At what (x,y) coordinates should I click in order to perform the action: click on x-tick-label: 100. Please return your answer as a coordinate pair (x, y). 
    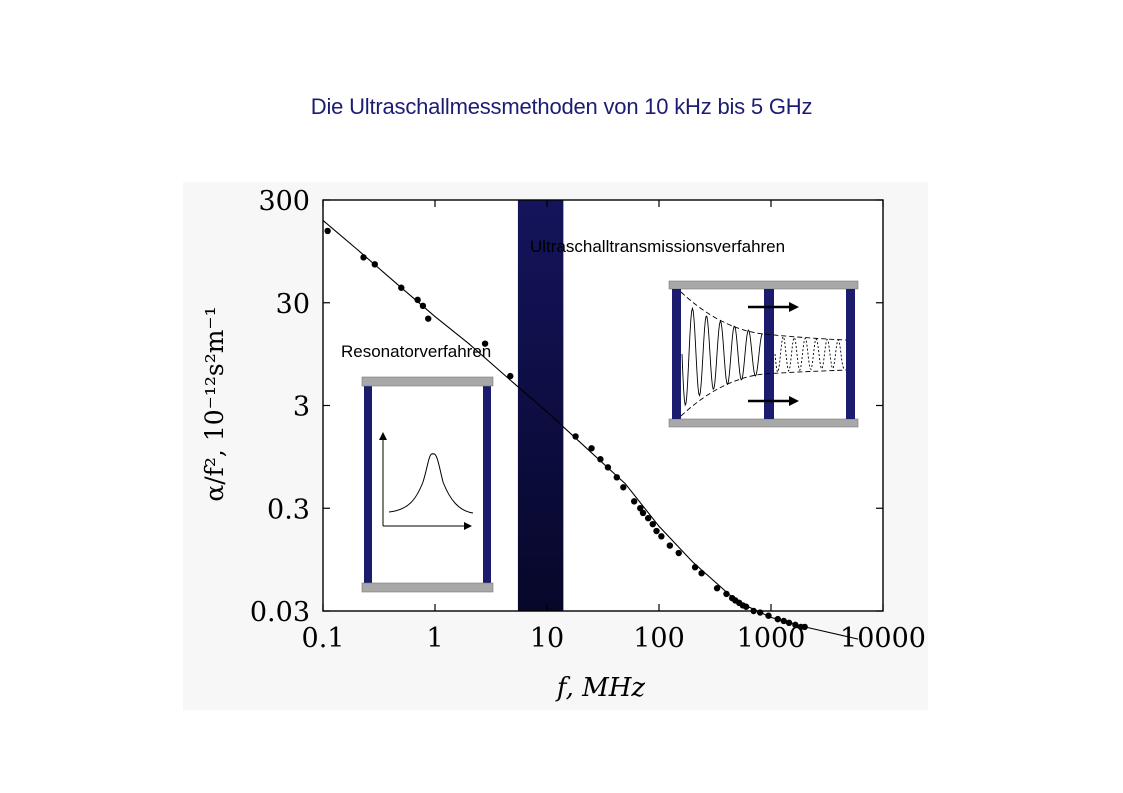
    Looking at the image, I should click on (659, 638).